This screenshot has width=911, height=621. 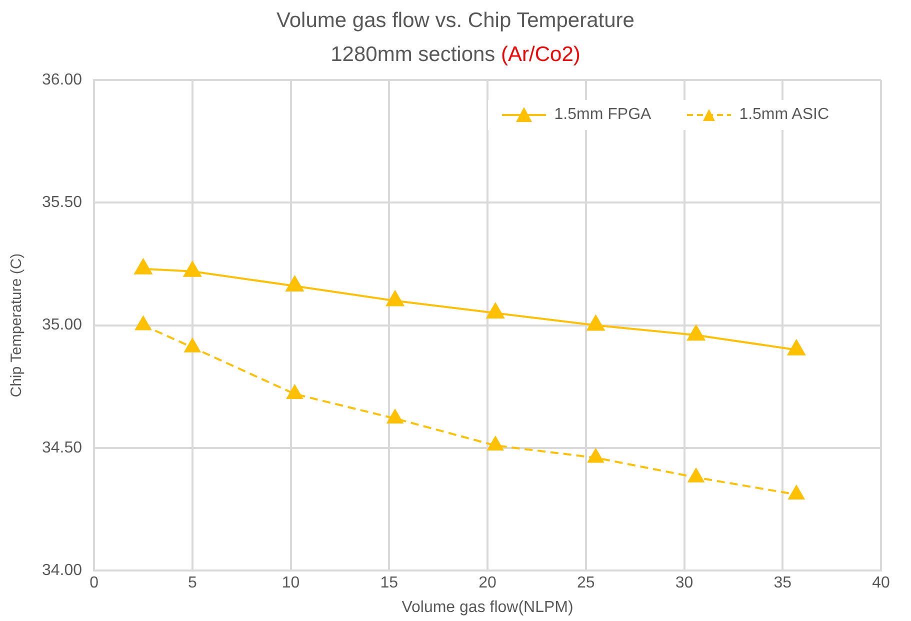 I want to click on x-tick-label: 30, so click(x=684, y=583).